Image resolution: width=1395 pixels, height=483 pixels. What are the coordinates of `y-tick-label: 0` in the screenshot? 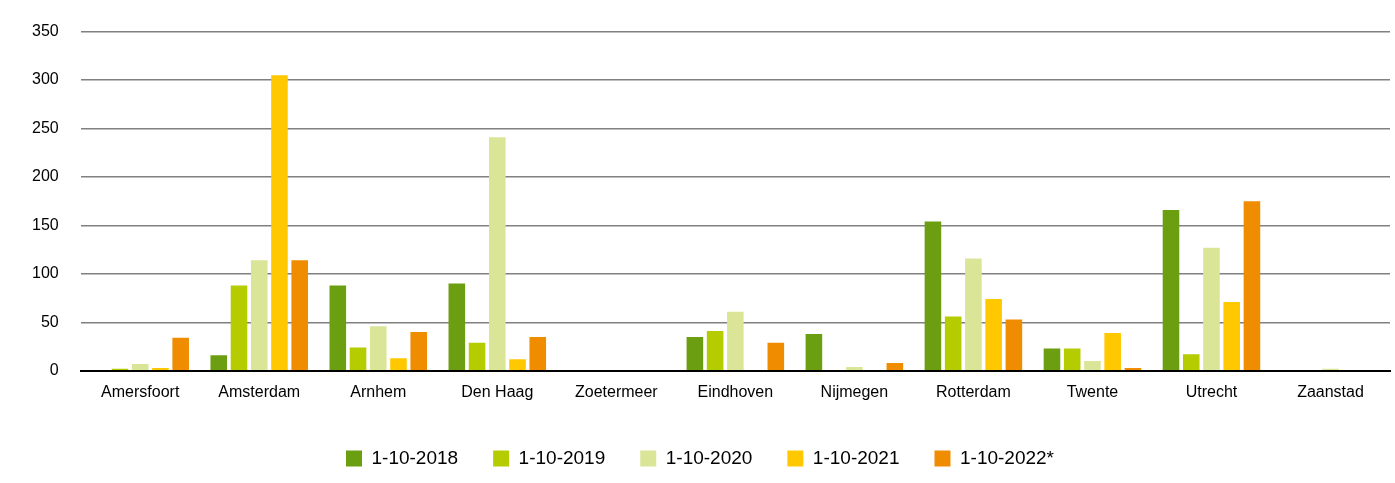 It's located at (54, 370).